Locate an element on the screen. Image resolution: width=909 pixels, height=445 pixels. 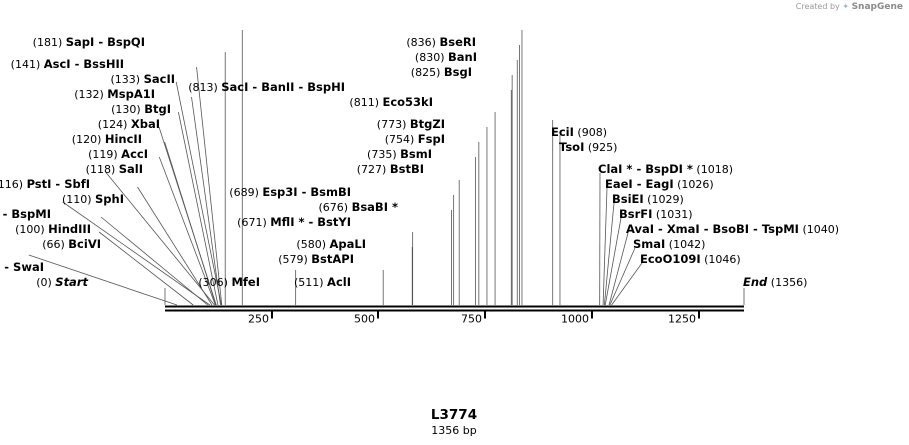
leader-line-smai is located at coordinates (622, 276).